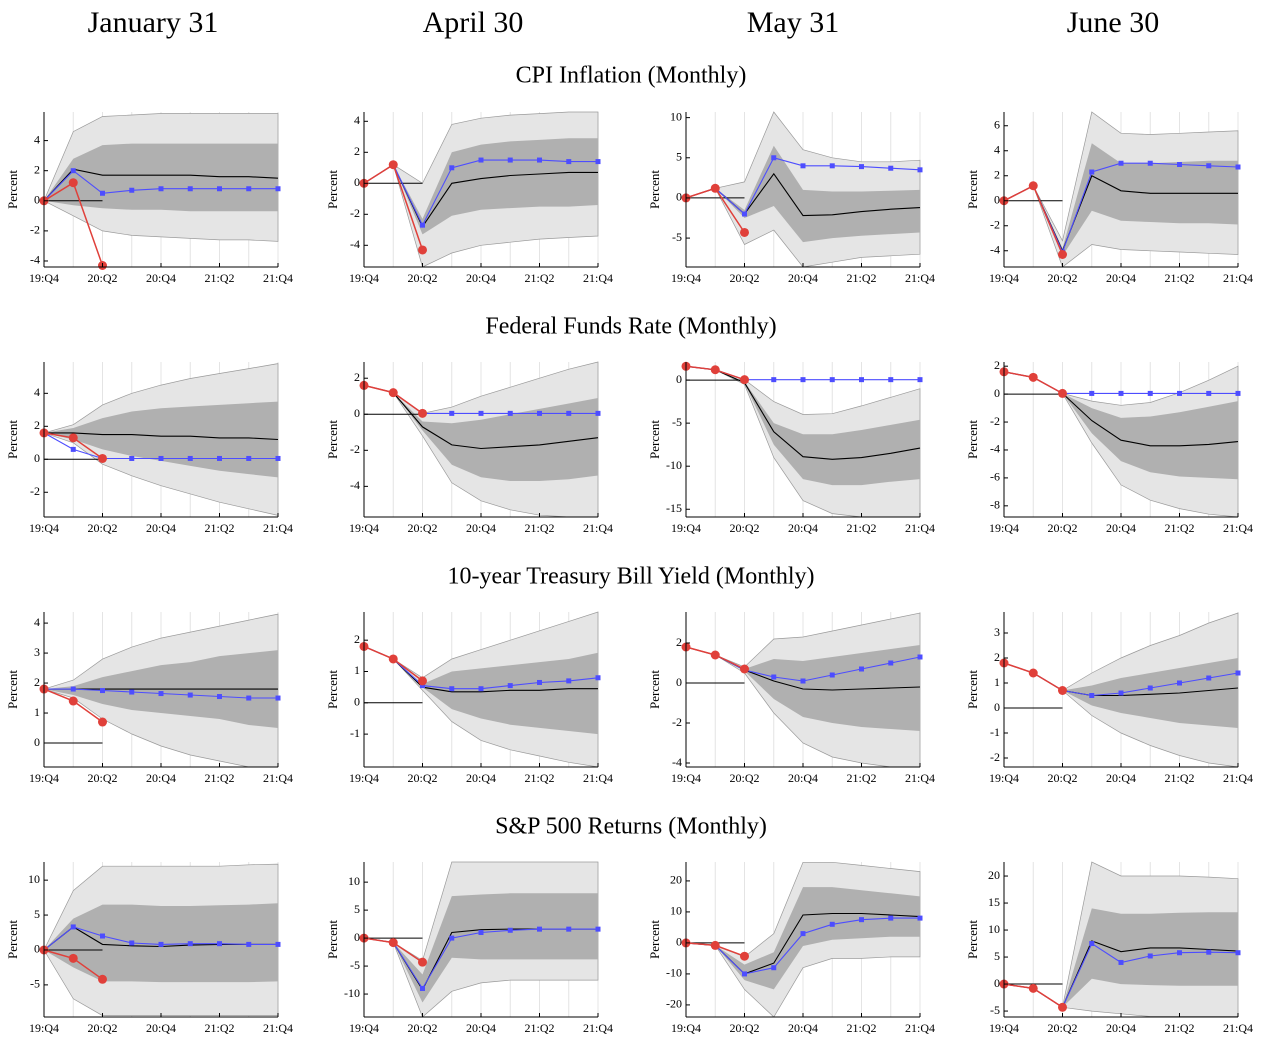  What do you see at coordinates (995, 757) in the screenshot?
I see `y-tick-label: -2` at bounding box center [995, 757].